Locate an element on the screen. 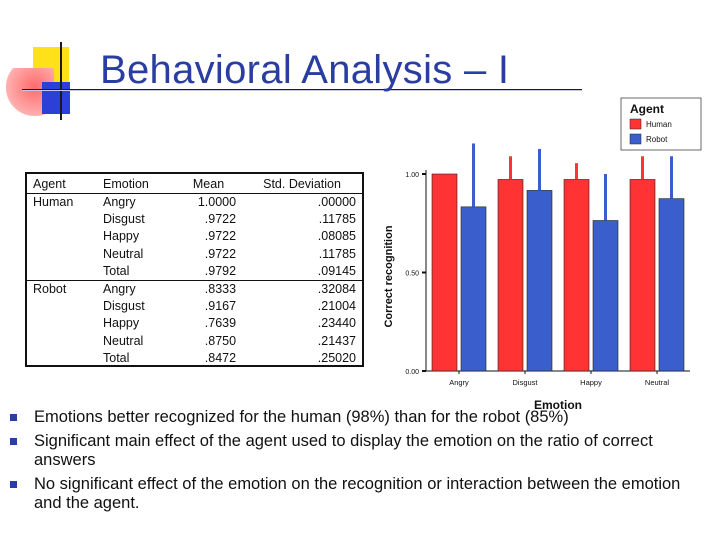  table-header-row: Agent Emotion Mean Std. Deviation is located at coordinates (194, 184).